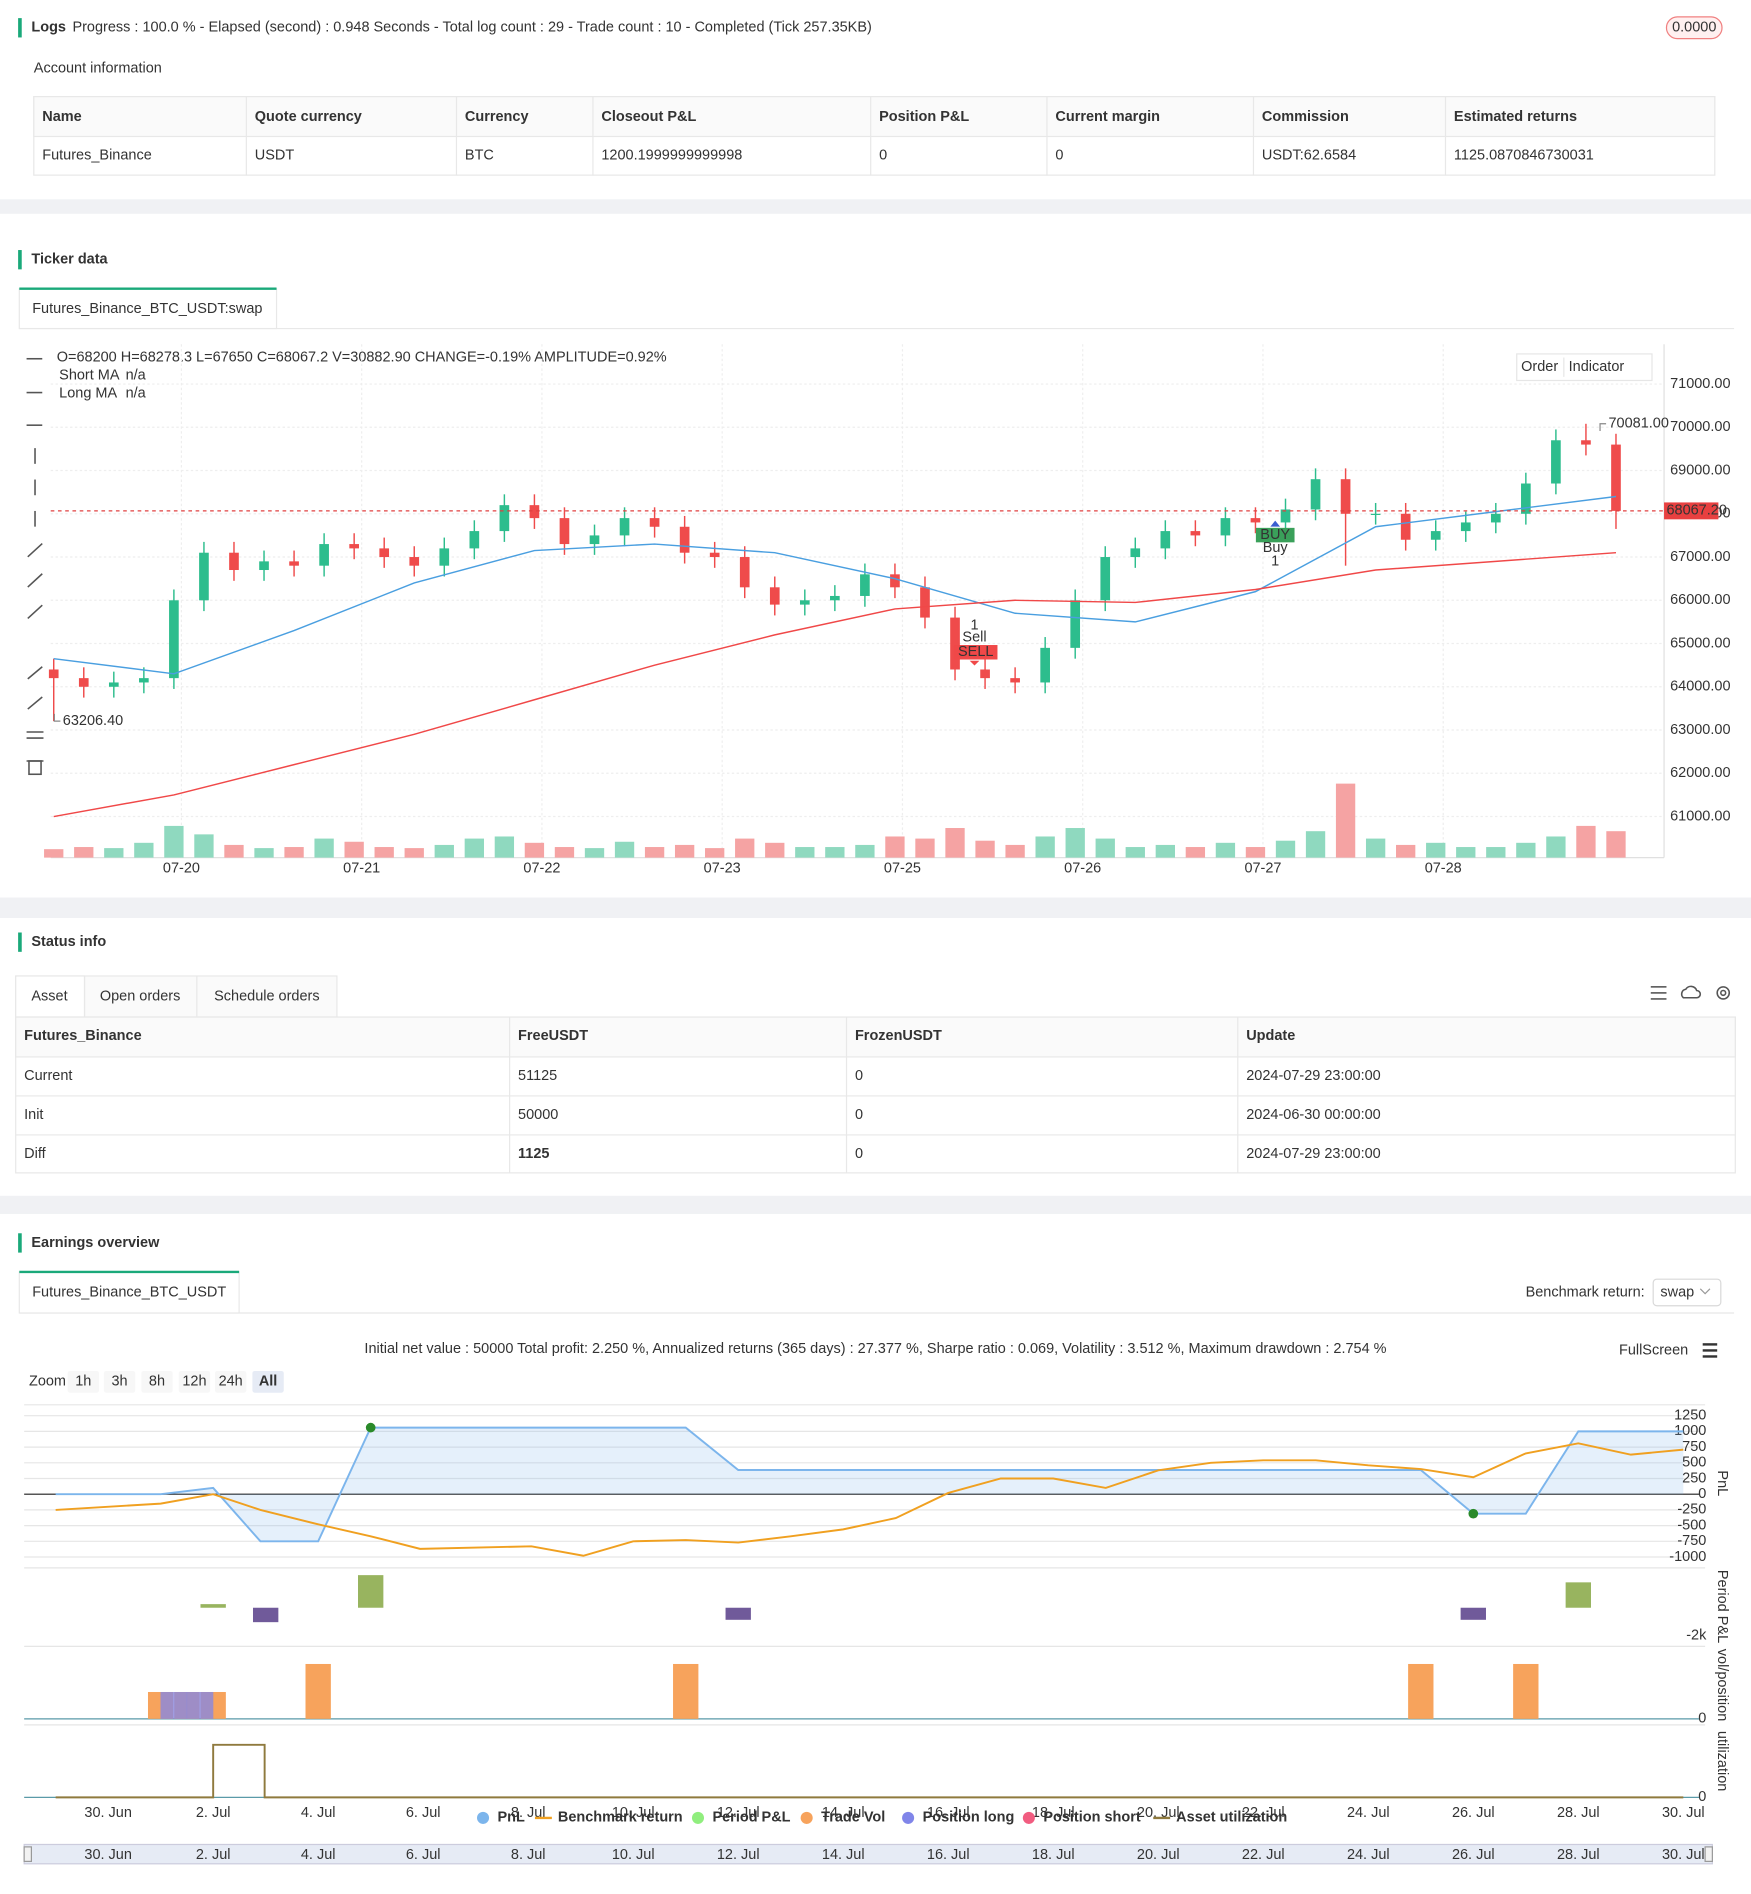 The height and width of the screenshot is (1894, 1751). Describe the element at coordinates (1231, 1818) in the screenshot. I see `legend-label: Asset utilization` at that location.